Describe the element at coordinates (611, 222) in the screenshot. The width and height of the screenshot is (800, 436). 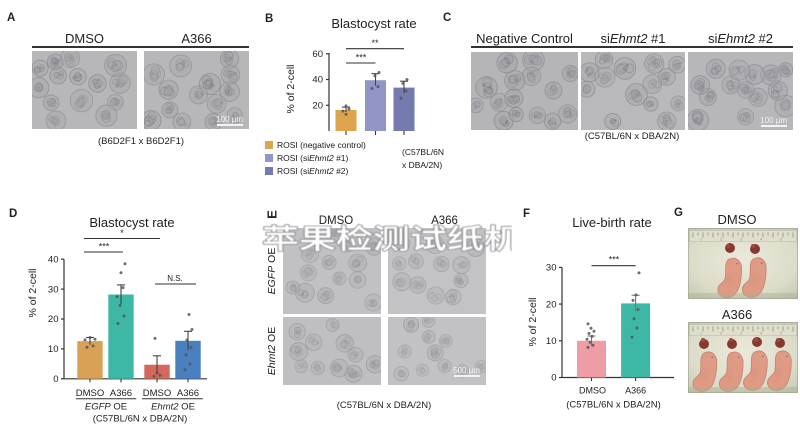
I see `svg-text: Live-birth rate` at that location.